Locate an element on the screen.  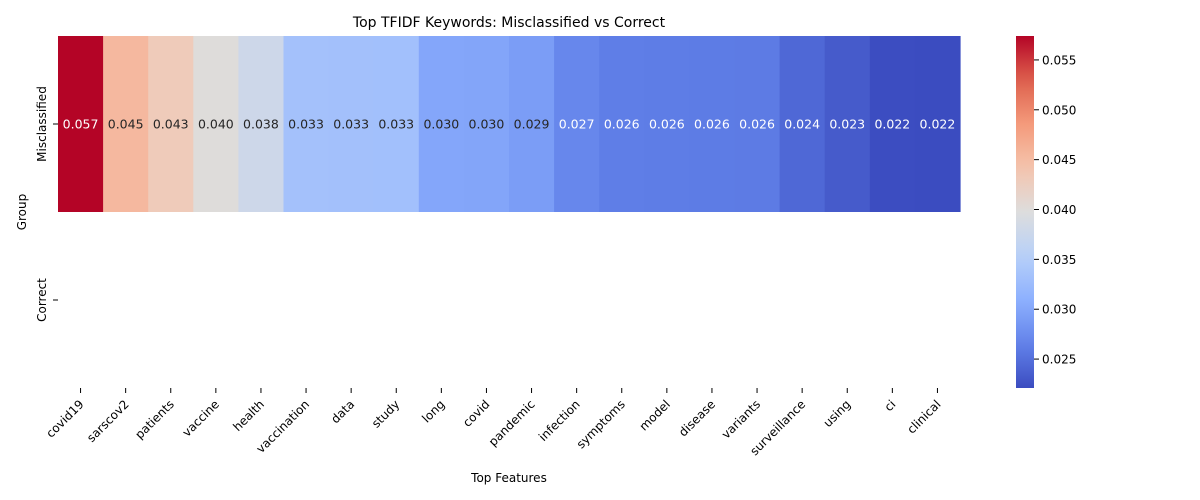
y-tick-label: Correct is located at coordinates (42, 300).